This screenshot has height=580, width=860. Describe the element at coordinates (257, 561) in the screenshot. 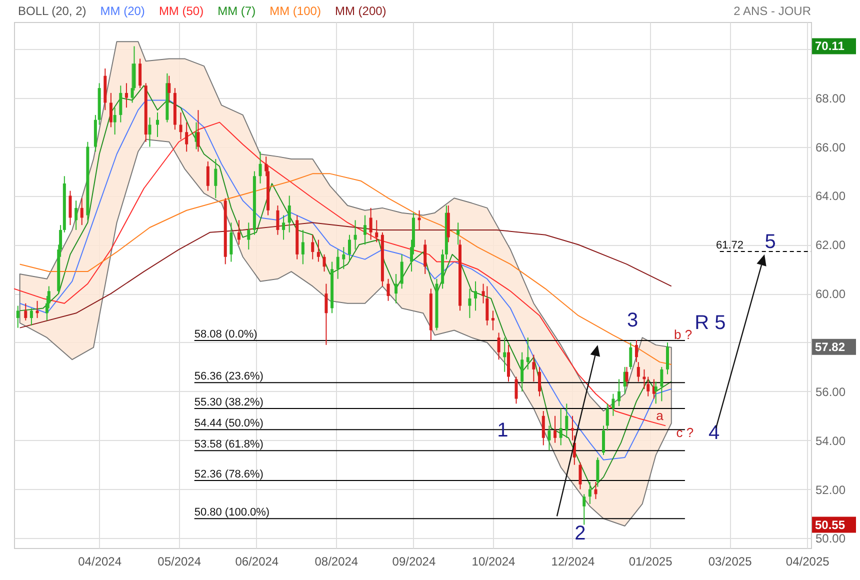

I see `x-tick-label: 06/2024` at that location.